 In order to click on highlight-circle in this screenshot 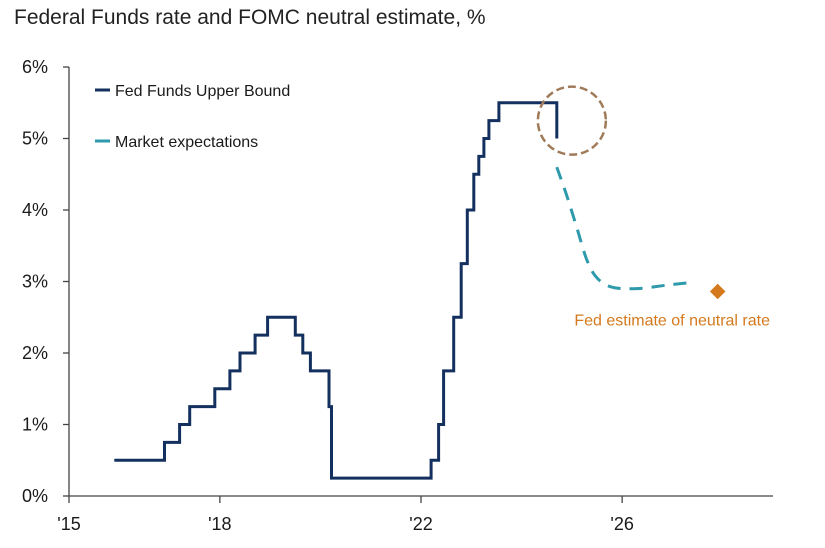, I will do `click(572, 120)`.